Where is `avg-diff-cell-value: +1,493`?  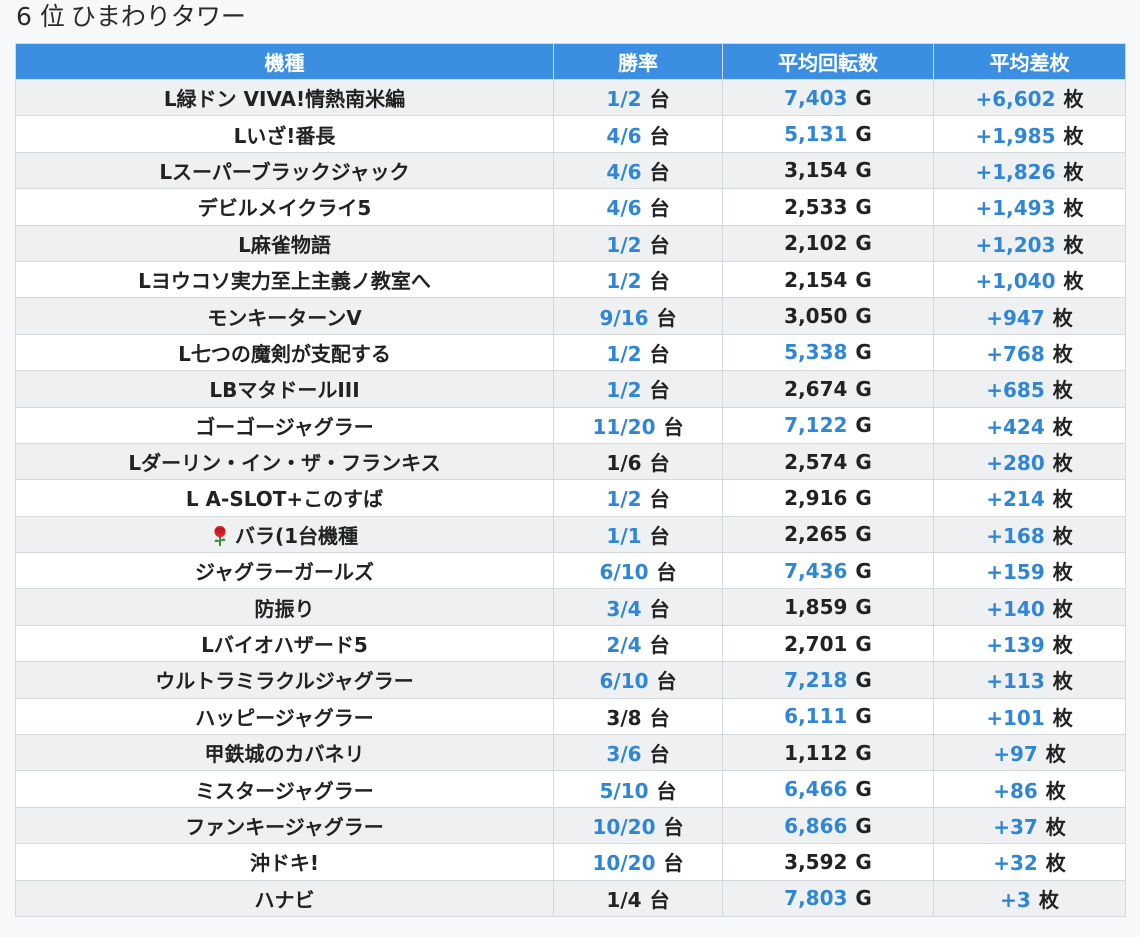 avg-diff-cell-value: +1,493 is located at coordinates (1015, 208).